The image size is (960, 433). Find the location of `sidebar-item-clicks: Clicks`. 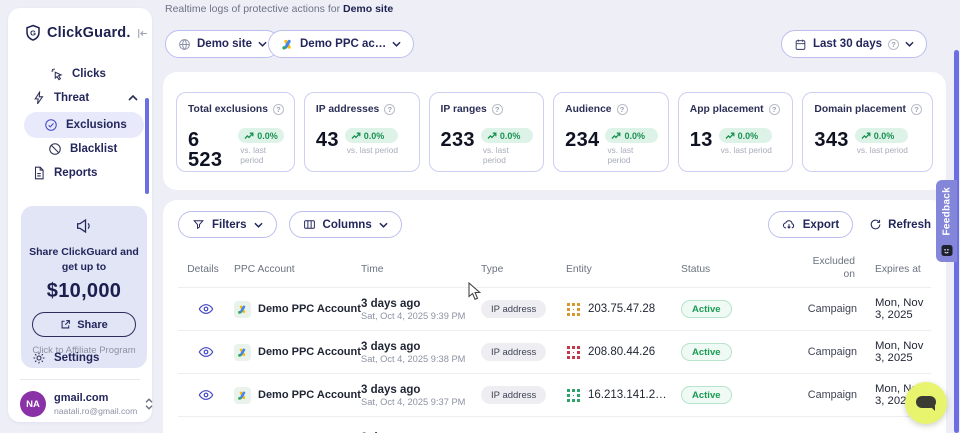

sidebar-item-clicks: Clicks is located at coordinates (78, 74).